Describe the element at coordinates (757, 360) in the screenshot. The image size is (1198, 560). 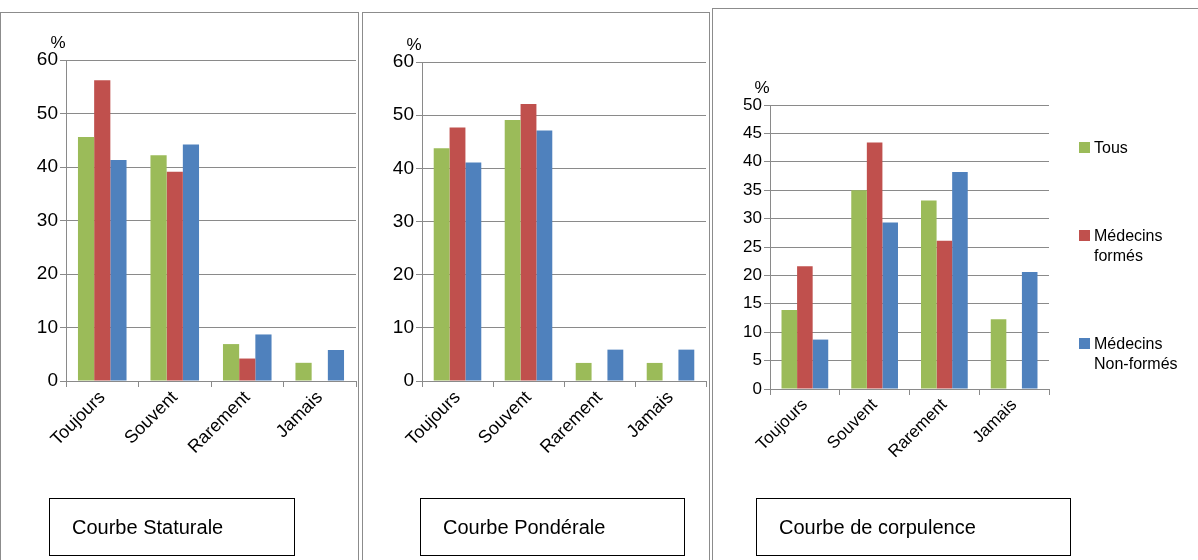
I see `y-tick-label: 5` at that location.